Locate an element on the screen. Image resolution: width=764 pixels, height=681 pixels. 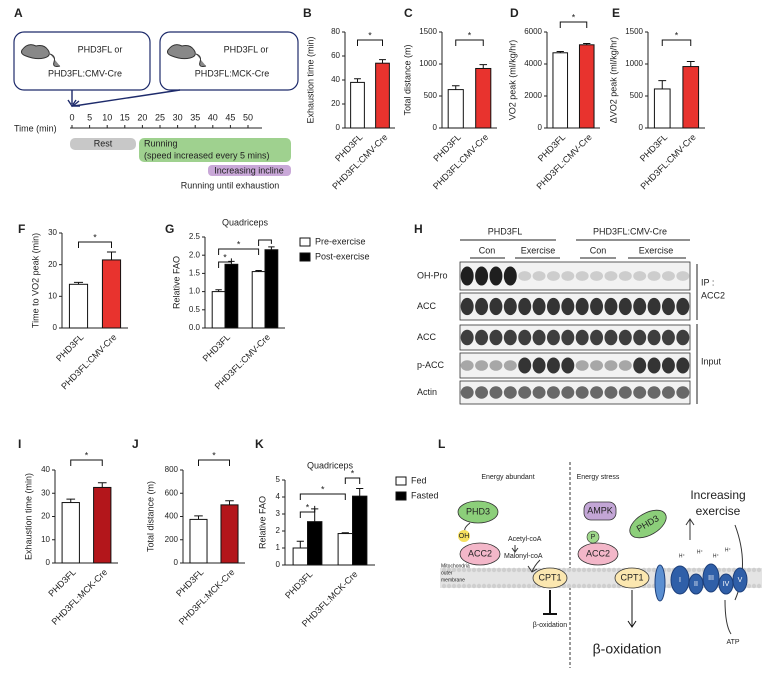
chart-title: Quadriceps is located at coordinates (330, 465).